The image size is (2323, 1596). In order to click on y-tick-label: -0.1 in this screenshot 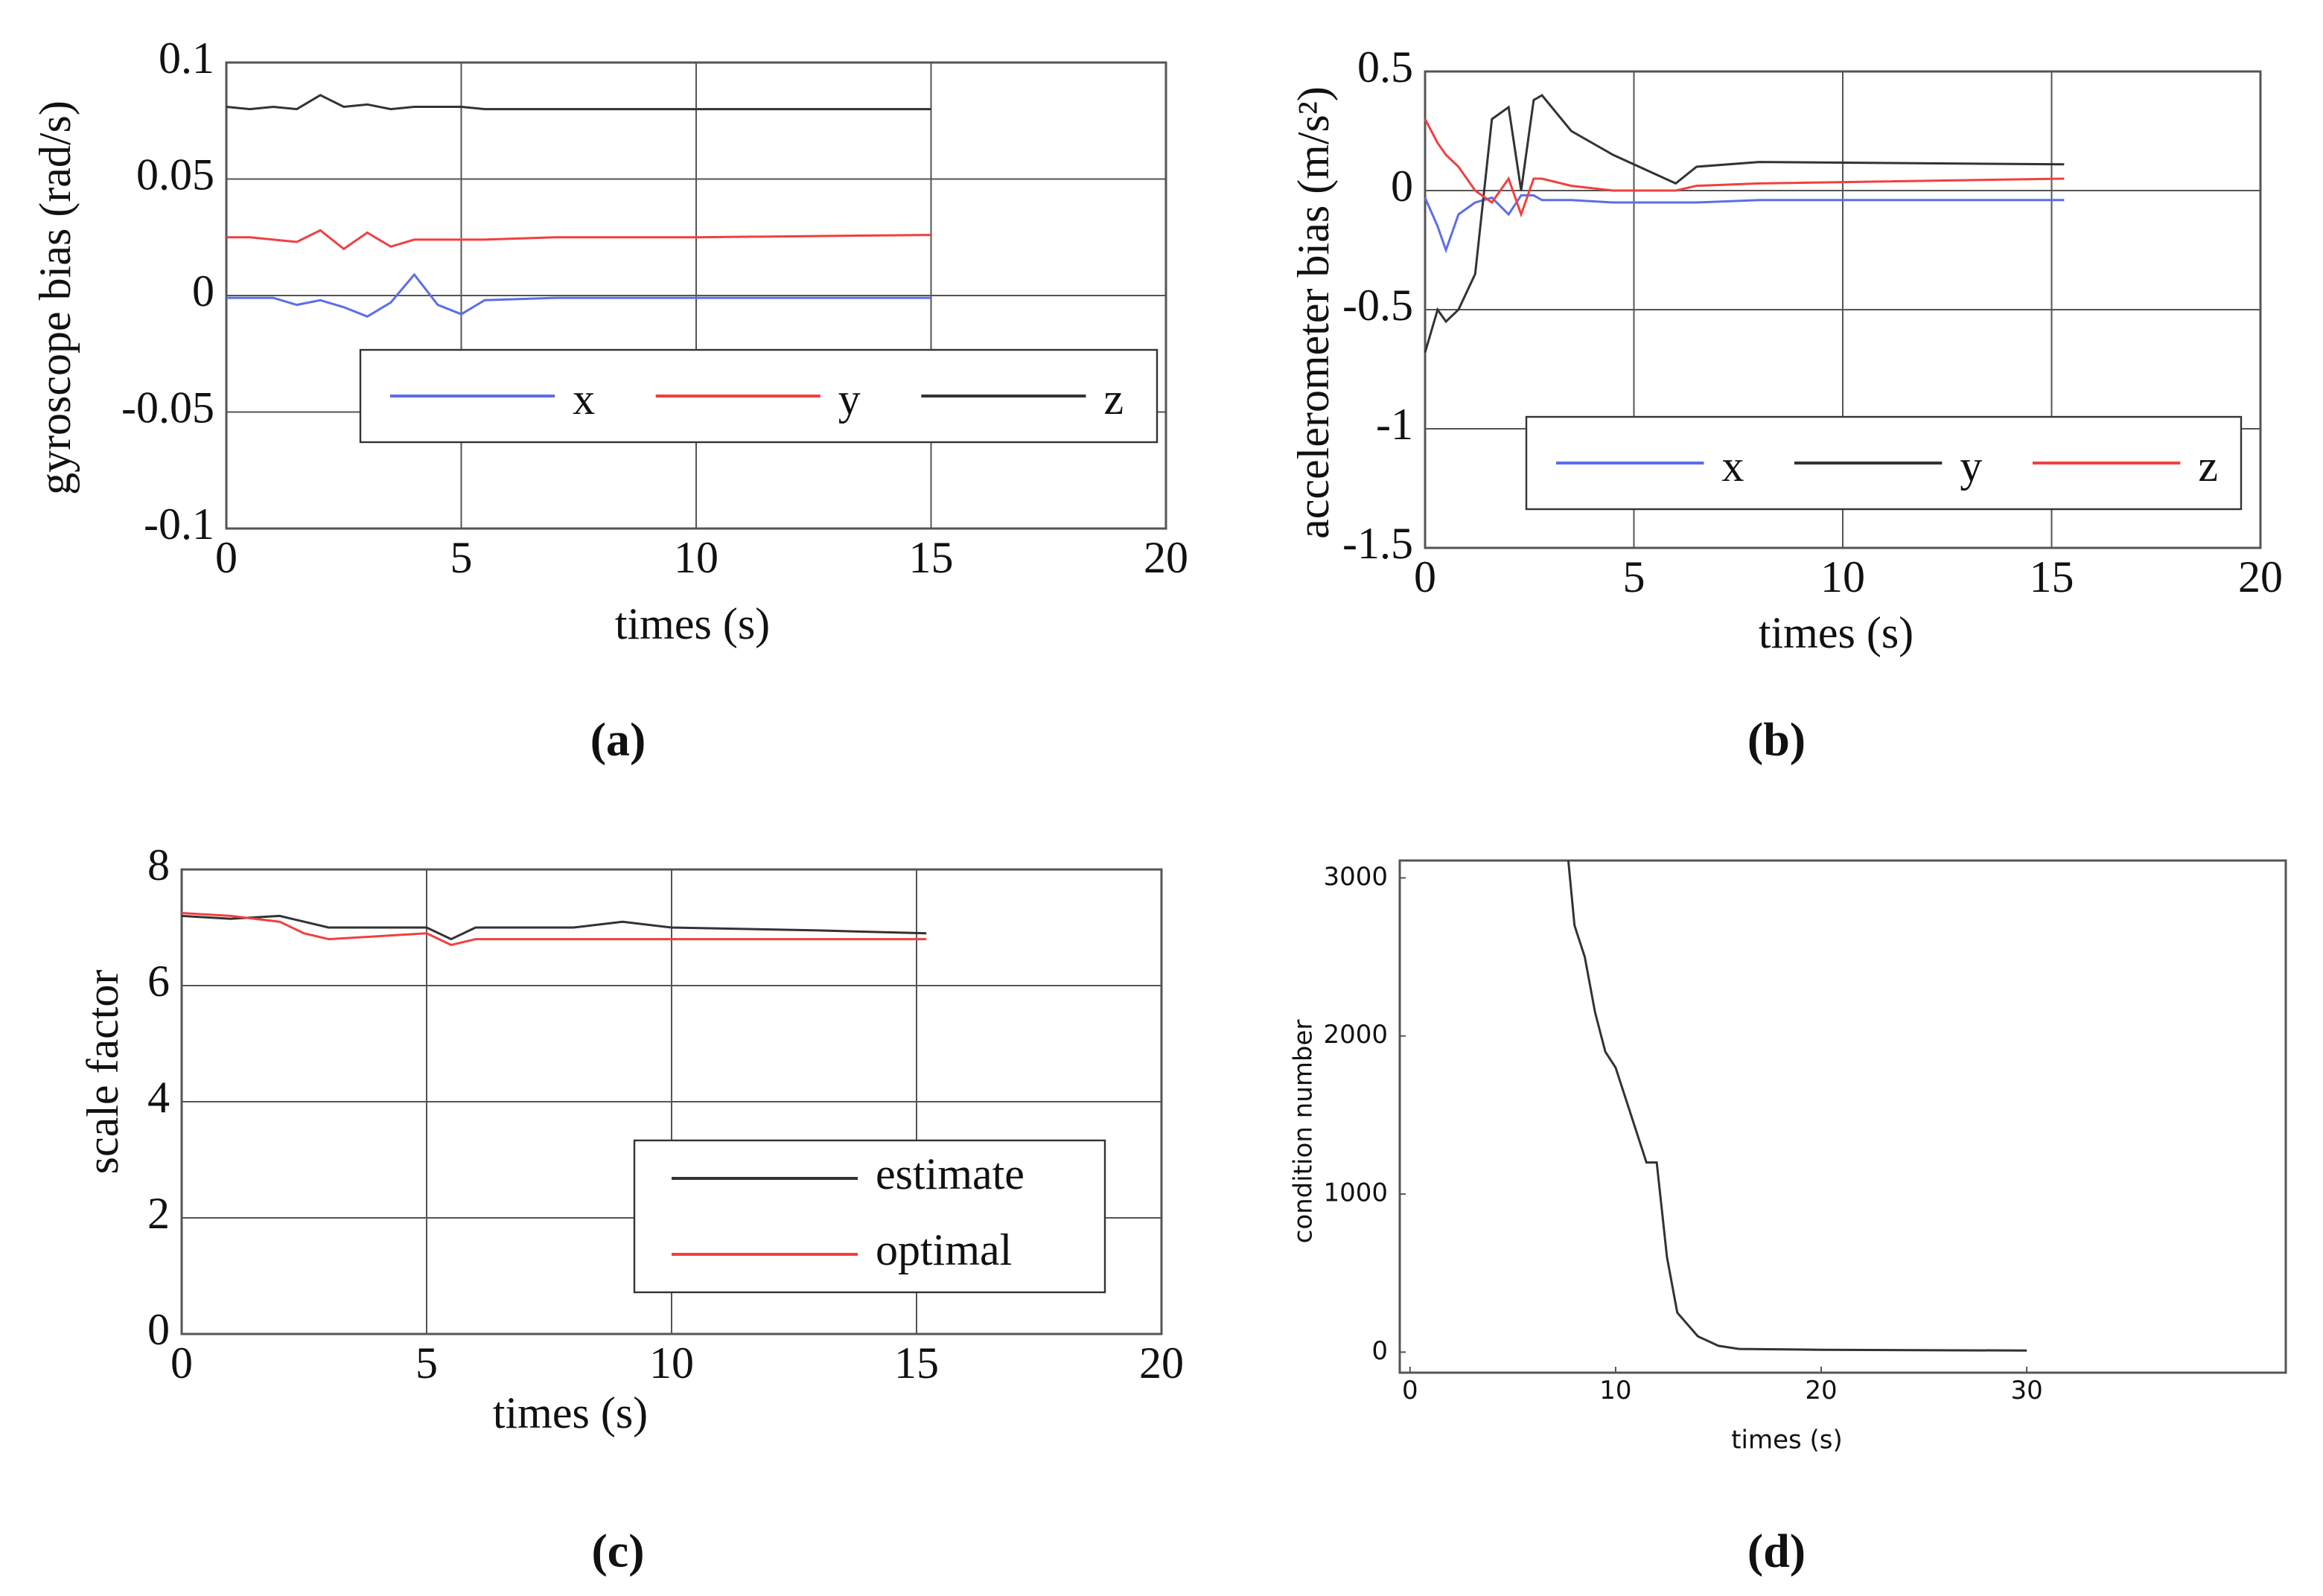, I will do `click(179, 524)`.